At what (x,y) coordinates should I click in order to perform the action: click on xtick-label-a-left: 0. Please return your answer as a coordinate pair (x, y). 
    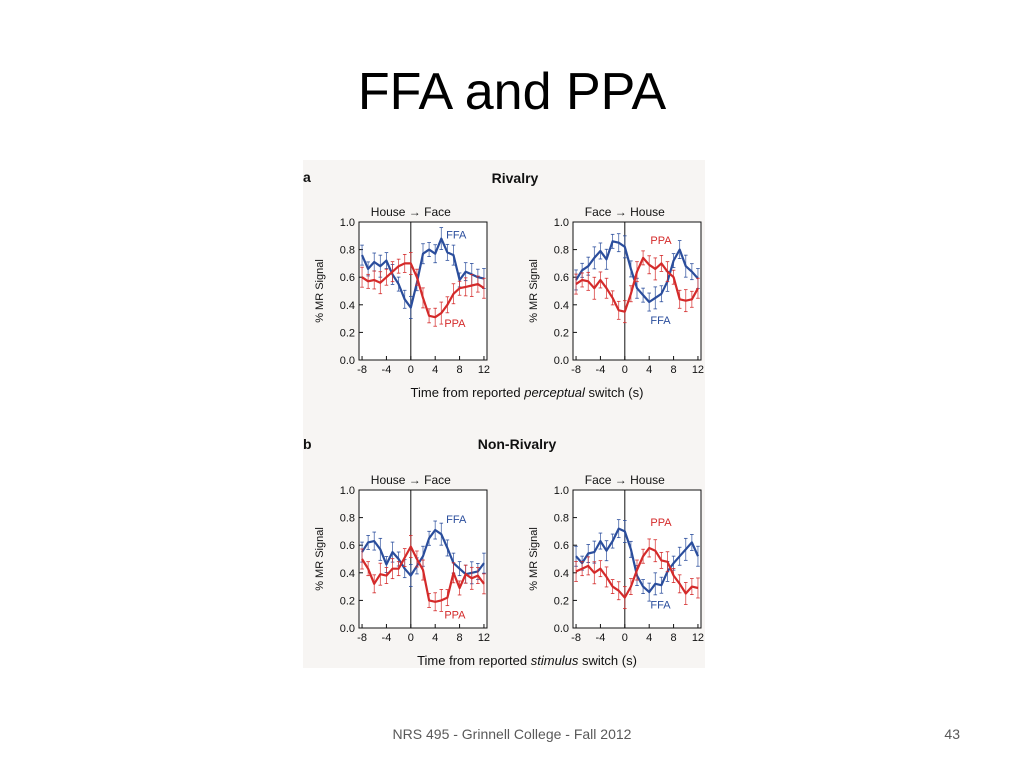
    Looking at the image, I should click on (411, 370).